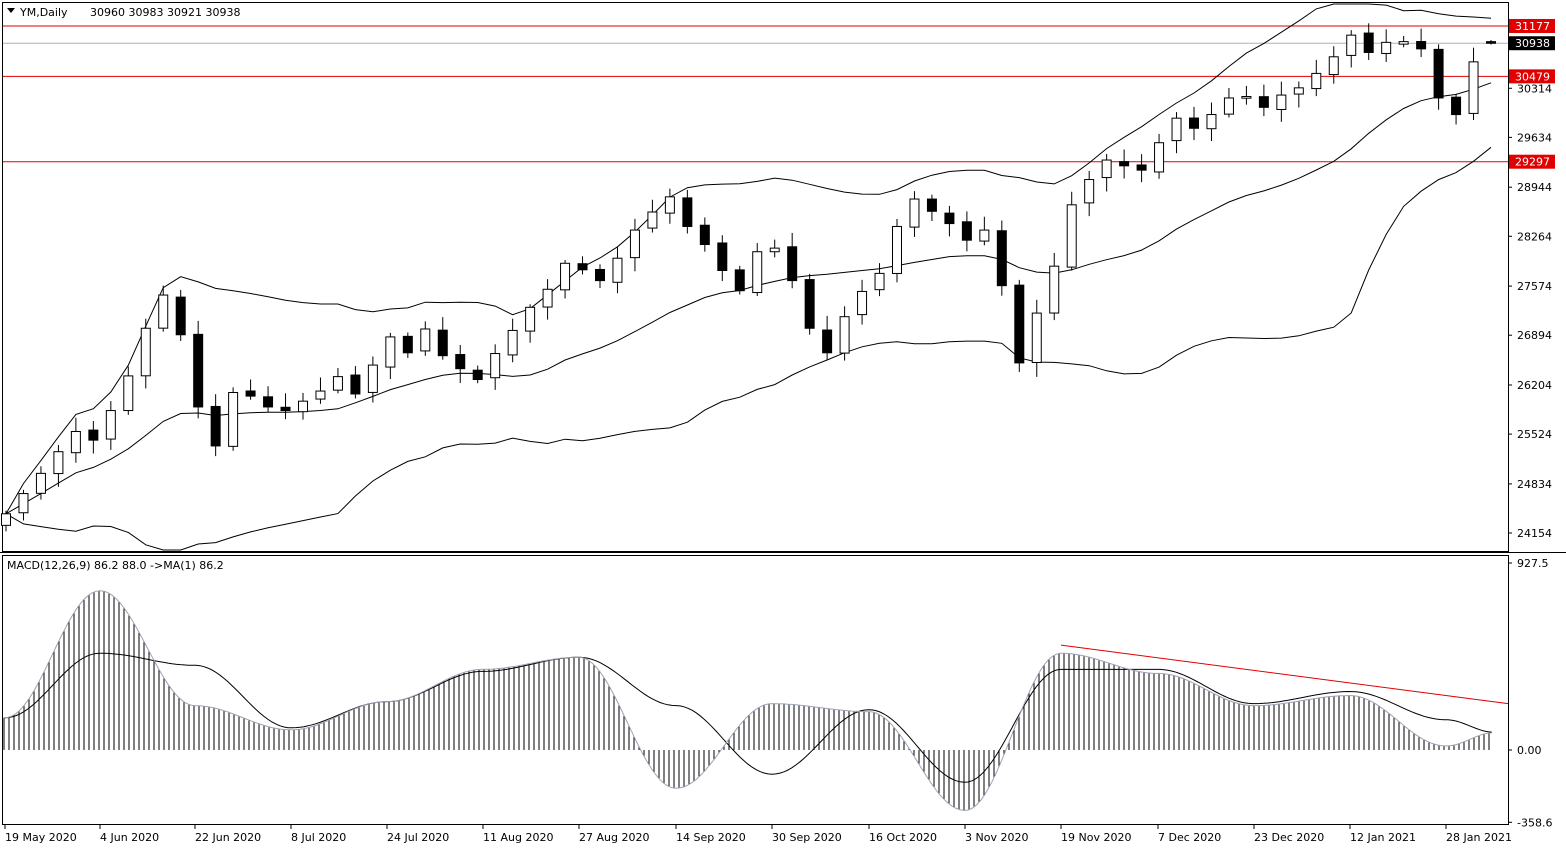 Image resolution: width=1566 pixels, height=850 pixels. I want to click on price-tick-label: 30314, so click(1534, 88).